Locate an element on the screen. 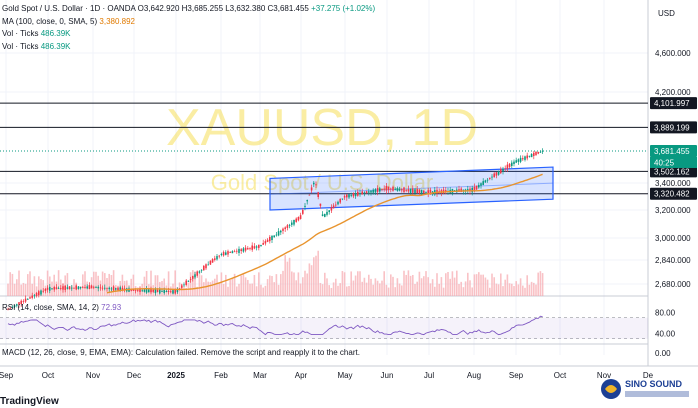 Image resolution: width=698 pixels, height=408 pixels. rsi-pane is located at coordinates (324, 327).